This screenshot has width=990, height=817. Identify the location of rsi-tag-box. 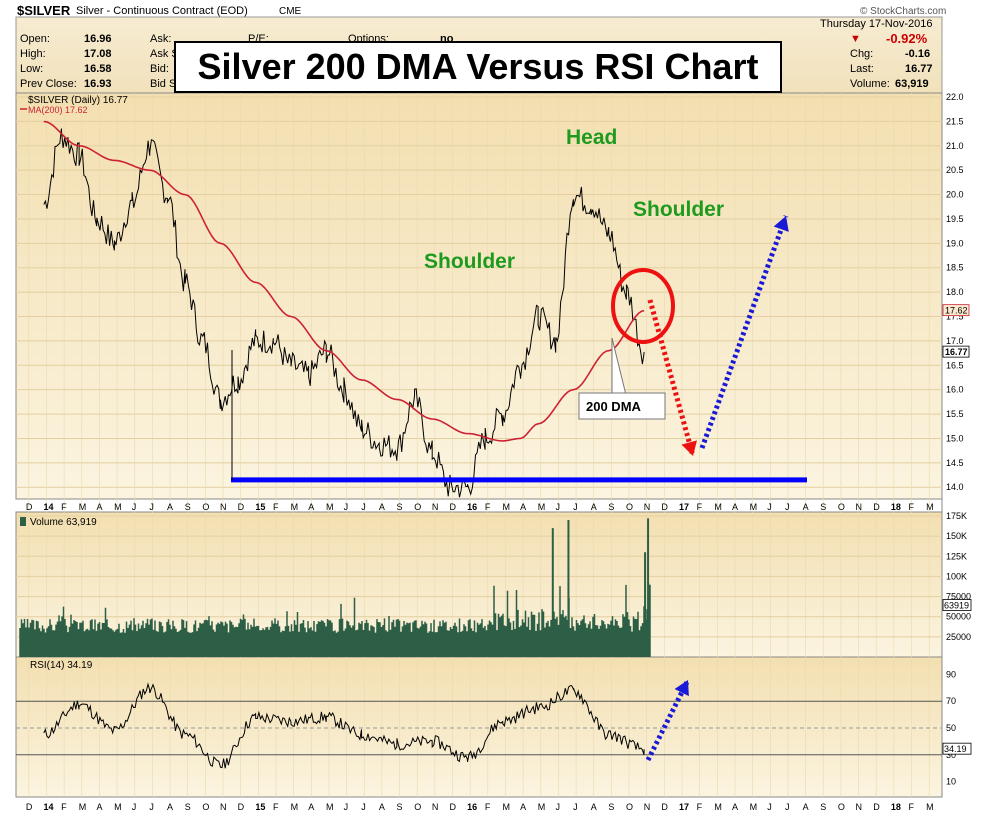
(957, 748).